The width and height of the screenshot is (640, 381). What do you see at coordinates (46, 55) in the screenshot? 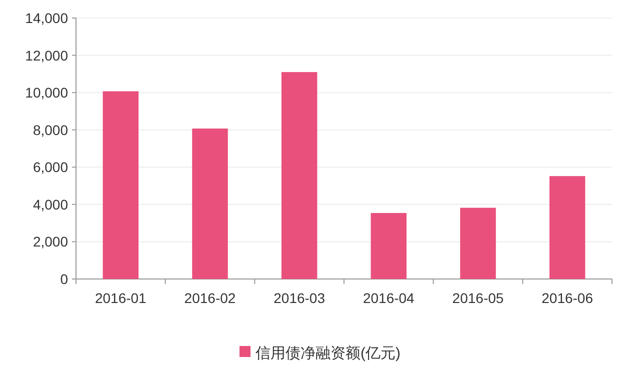
I see `y-tick-label: 12,000` at bounding box center [46, 55].